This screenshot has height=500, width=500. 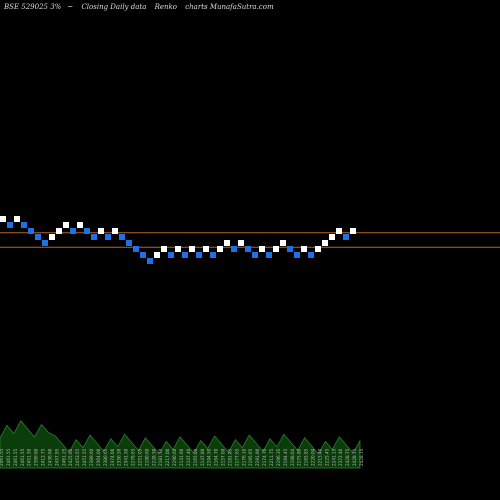 What do you see at coordinates (153, 457) in the screenshot?
I see `bottom-value-label: 2228.50` at bounding box center [153, 457].